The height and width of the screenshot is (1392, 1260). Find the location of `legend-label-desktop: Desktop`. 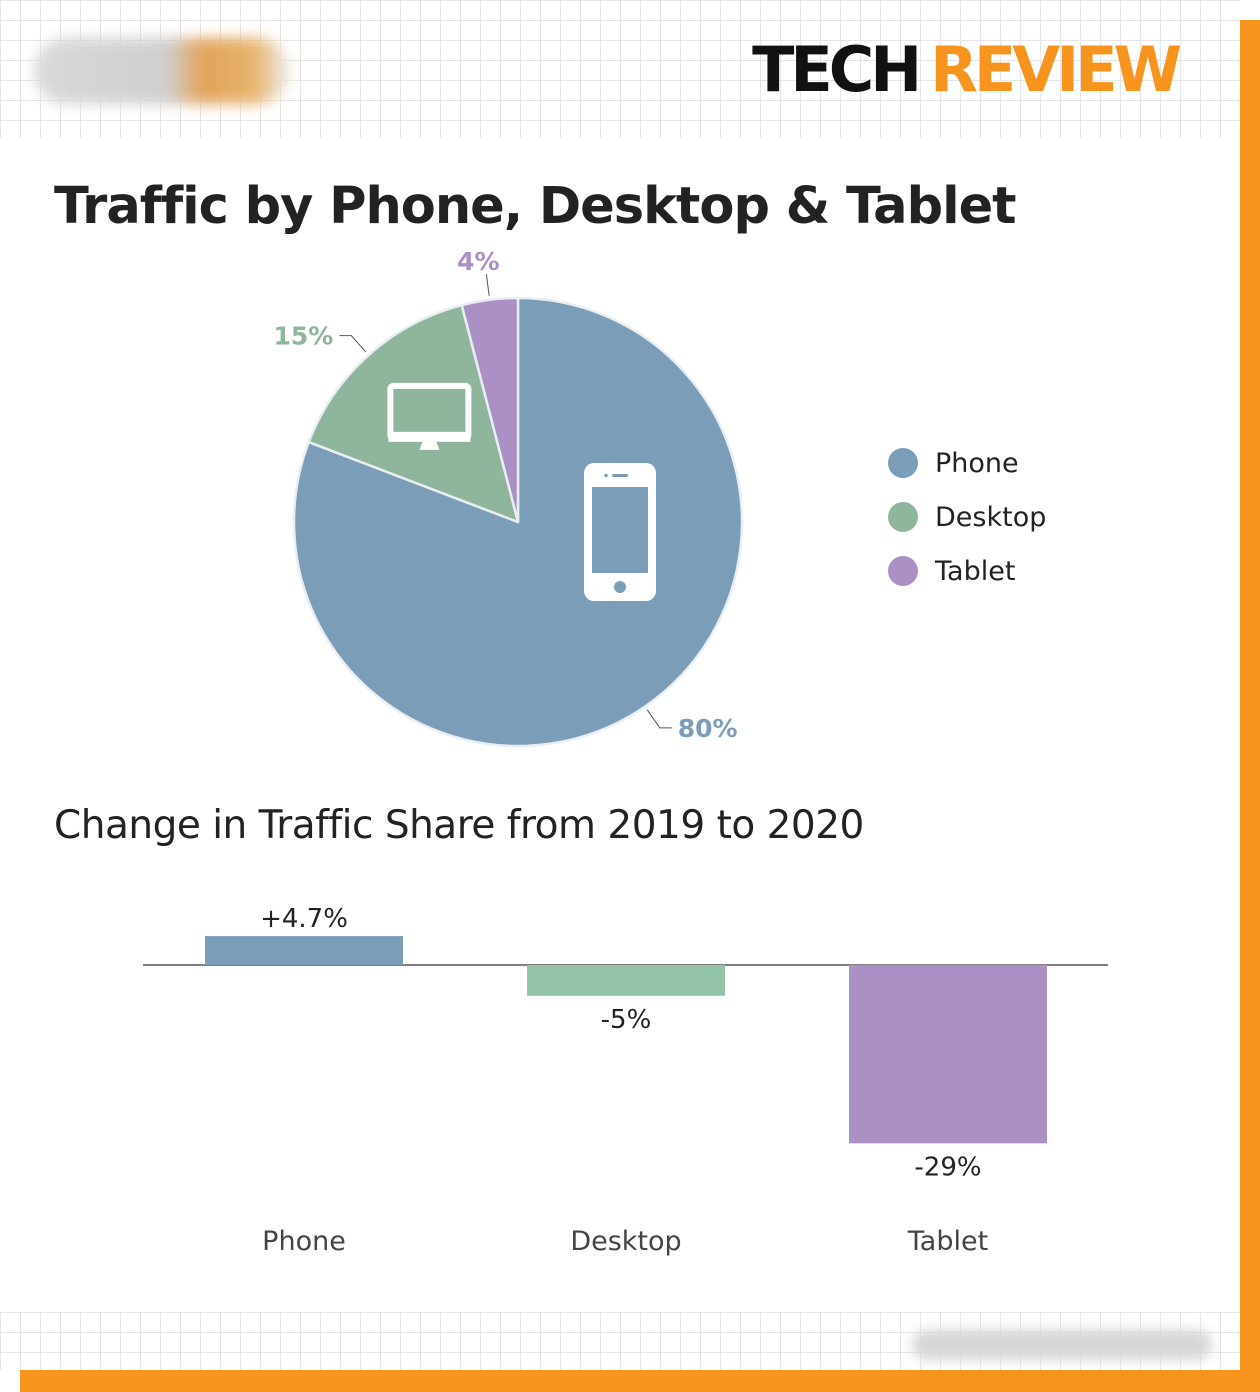

legend-label-desktop: Desktop is located at coordinates (991, 517).